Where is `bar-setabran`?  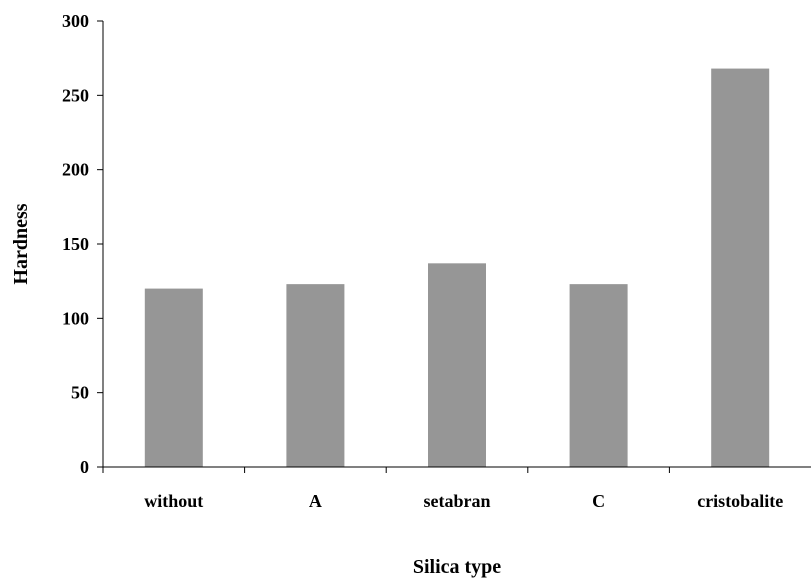
bar-setabran is located at coordinates (457, 365).